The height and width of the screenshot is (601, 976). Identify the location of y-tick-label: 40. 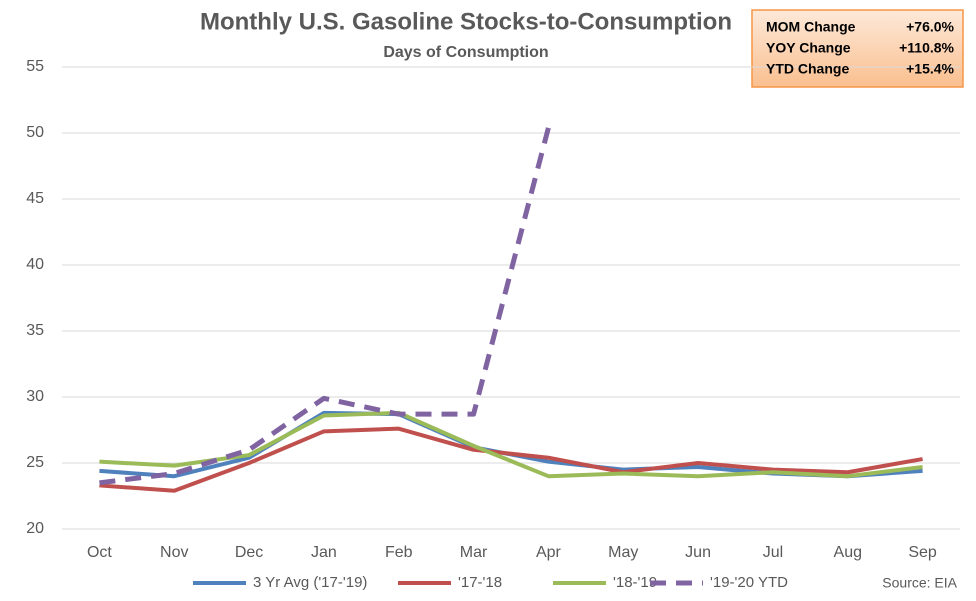
(35, 264).